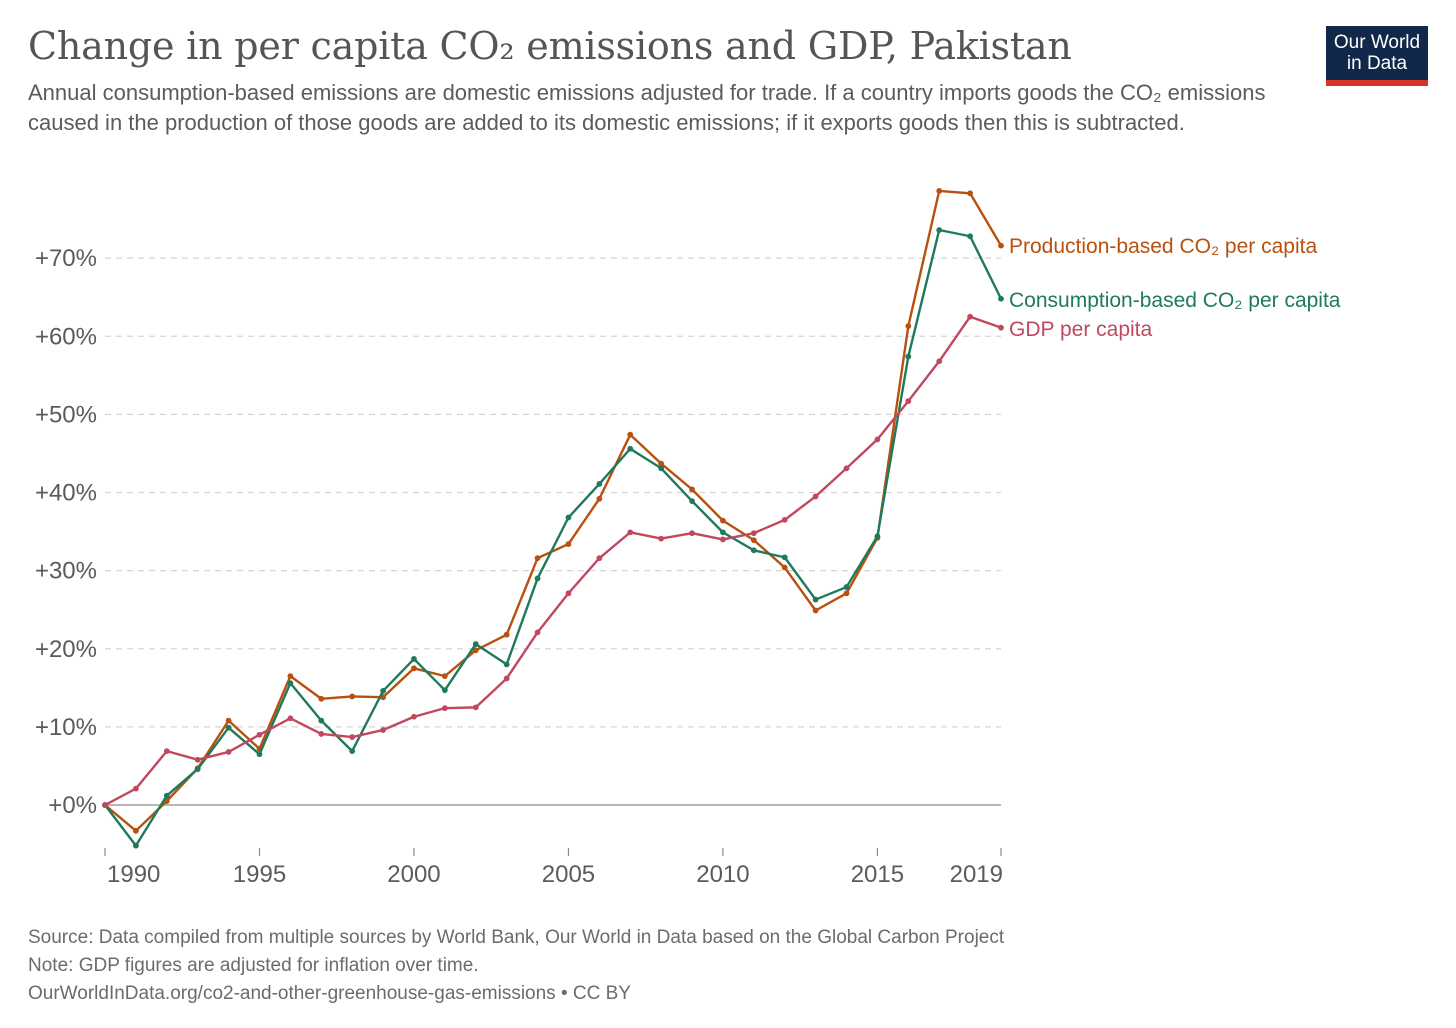 The width and height of the screenshot is (1456, 1028). What do you see at coordinates (1377, 56) in the screenshot?
I see `owid-logo: Our World in Data` at bounding box center [1377, 56].